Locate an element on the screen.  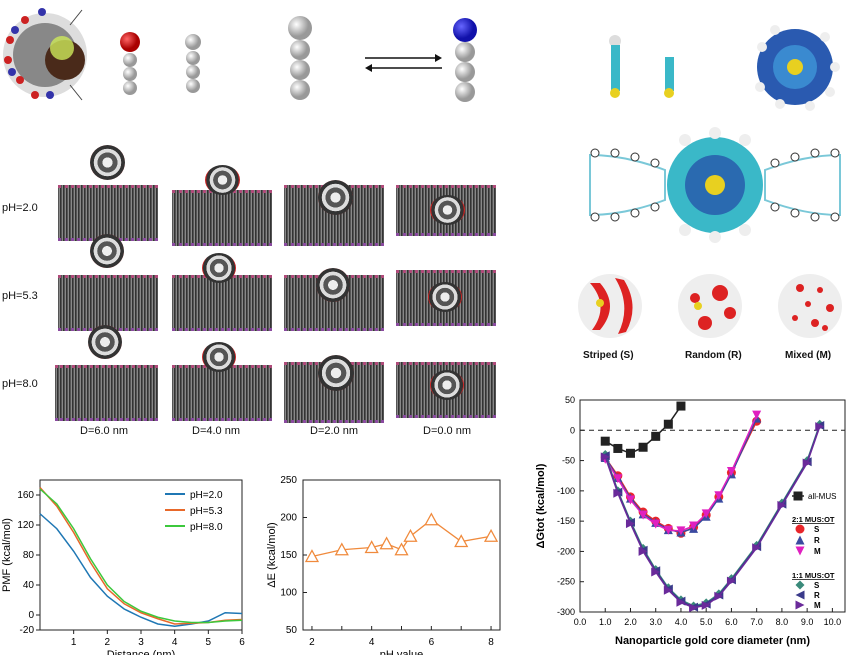
y-tick-label: 250 is located at coordinates (288, 480).